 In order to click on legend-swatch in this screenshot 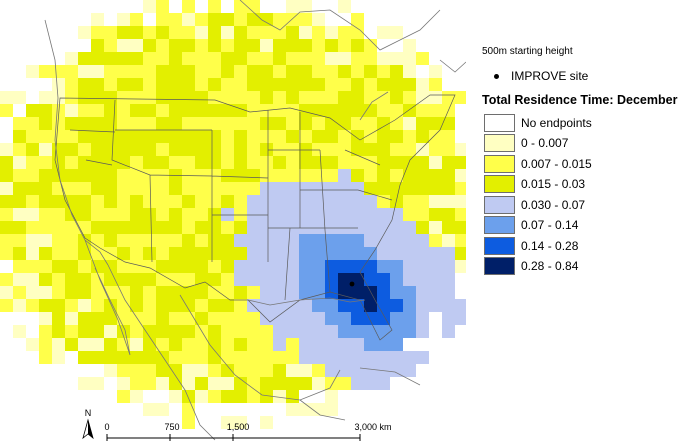, I will do `click(499, 143)`.